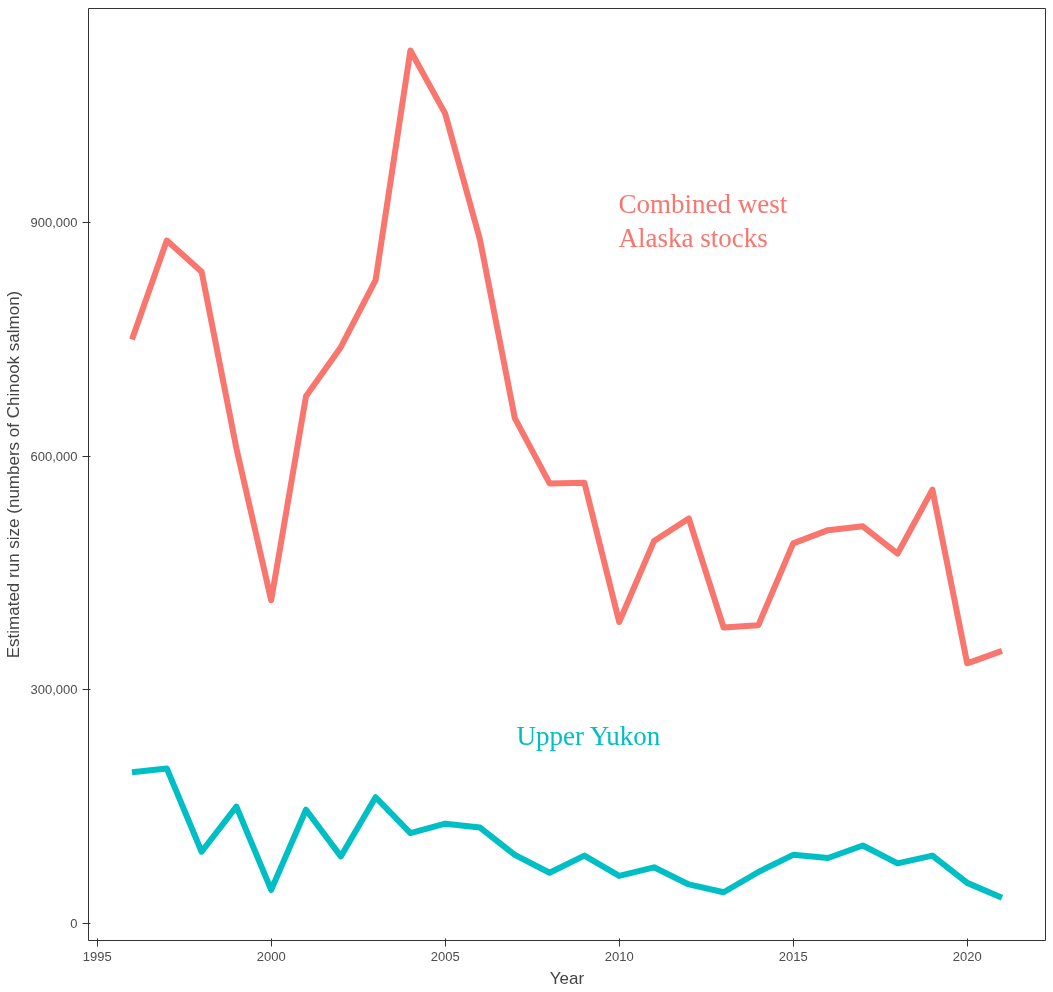 This screenshot has width=1053, height=992. Describe the element at coordinates (793, 956) in the screenshot. I see `x-tick-label: 2015` at that location.